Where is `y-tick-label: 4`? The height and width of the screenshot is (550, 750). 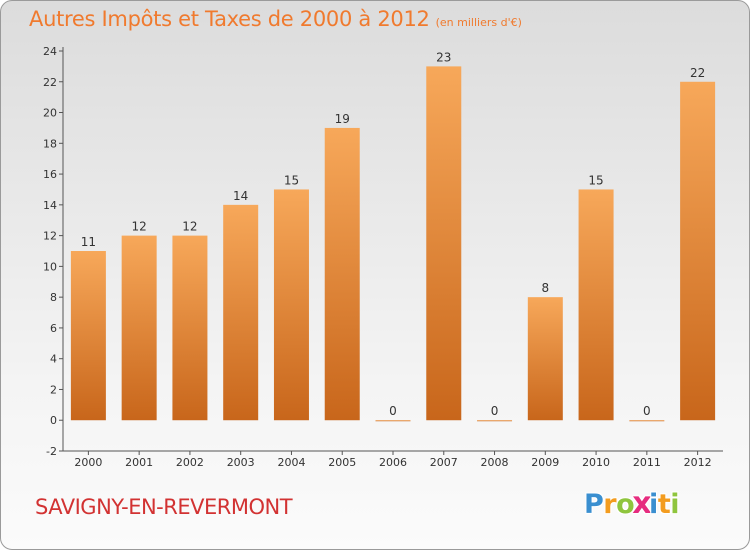
y-tick-label: 4 is located at coordinates (53, 359).